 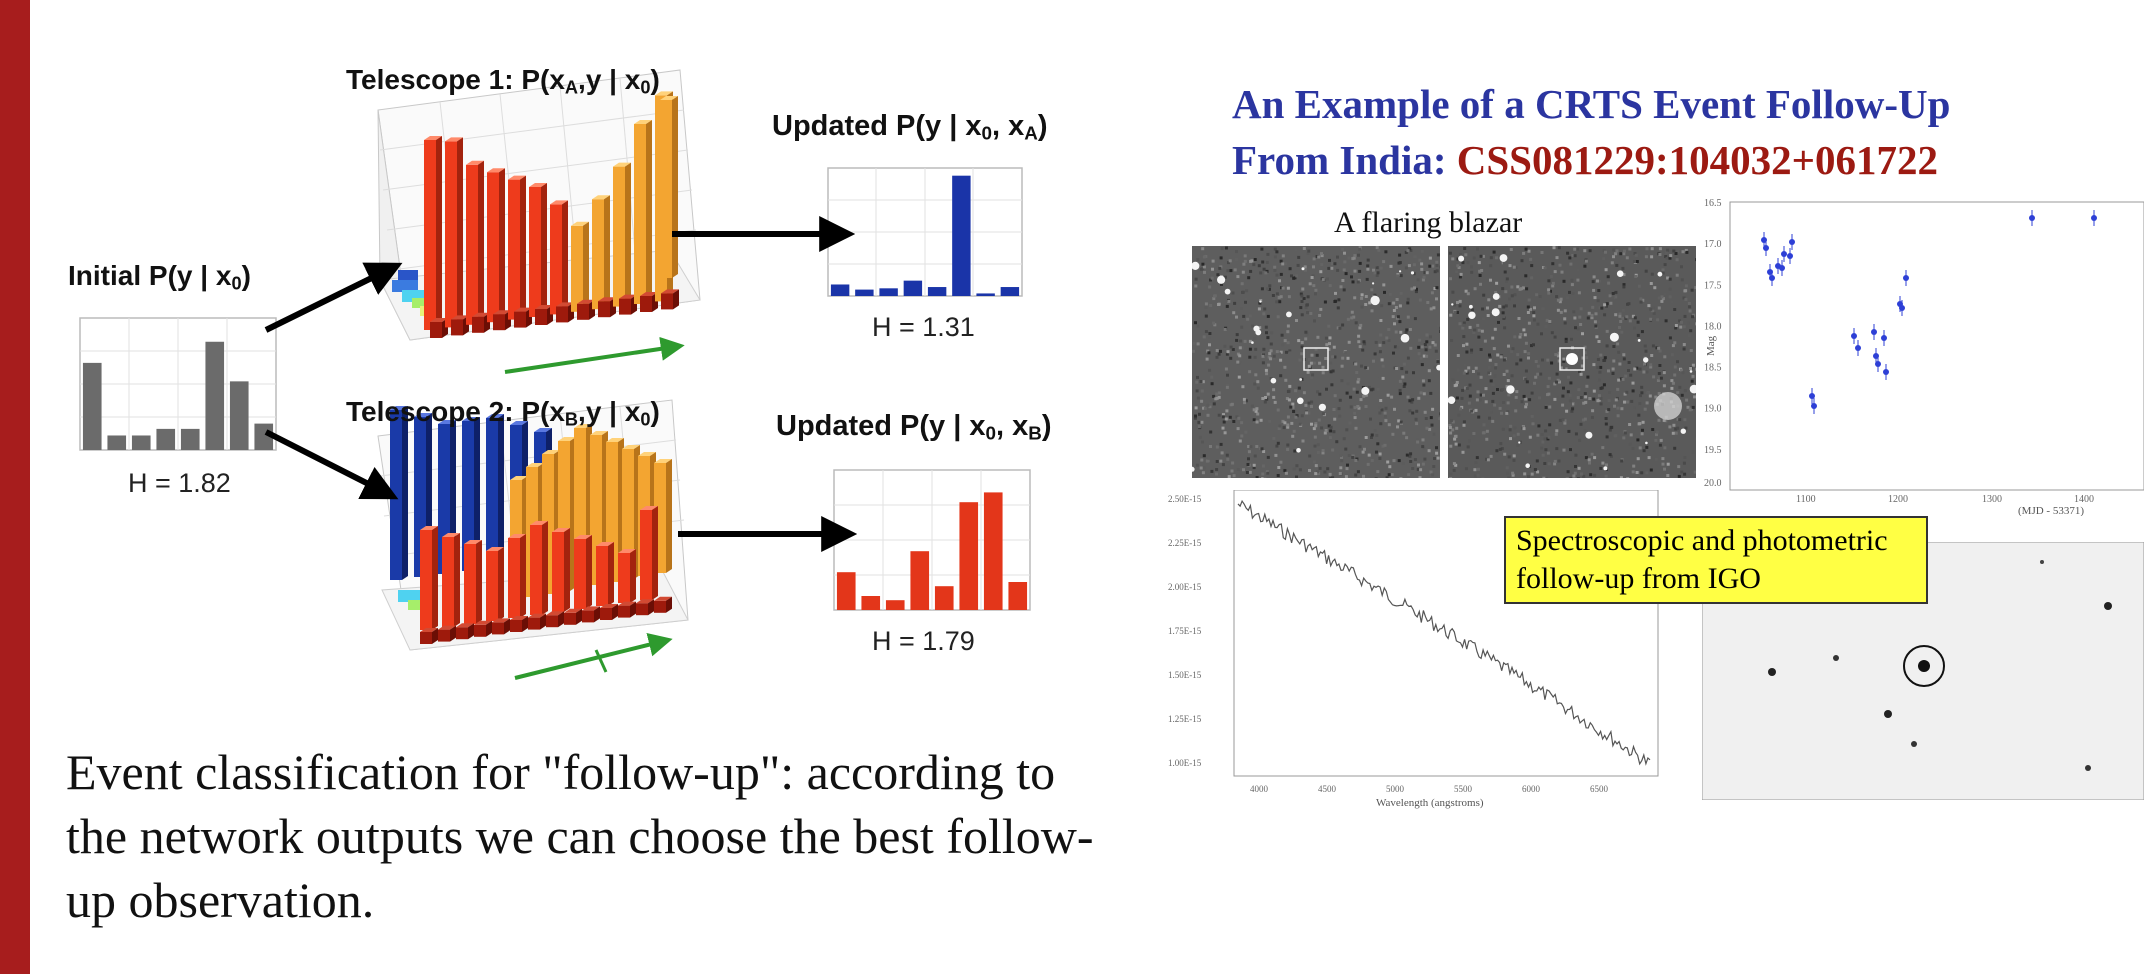 I want to click on updated-a-entropy: H = 1.31, so click(x=923, y=327).